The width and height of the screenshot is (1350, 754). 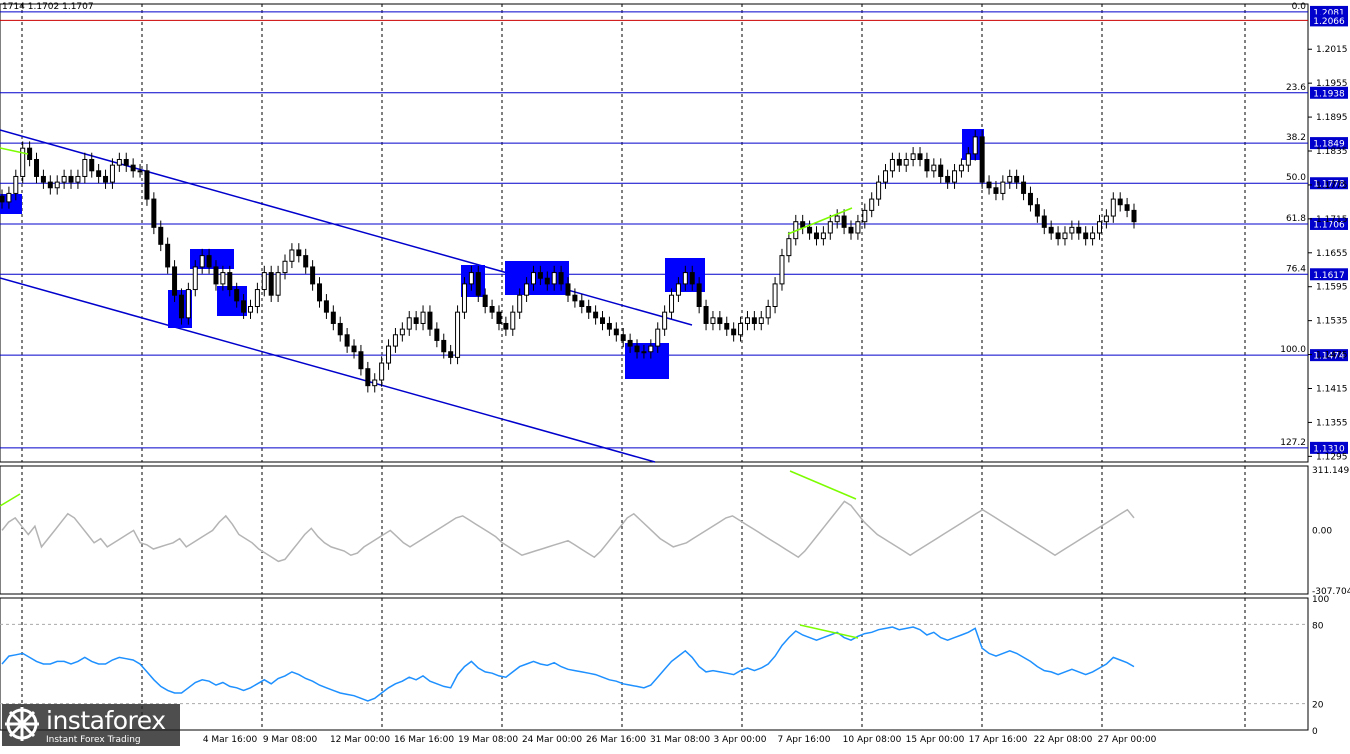 I want to click on time-tick-label: 31 Mar 08:00, so click(x=680, y=740).